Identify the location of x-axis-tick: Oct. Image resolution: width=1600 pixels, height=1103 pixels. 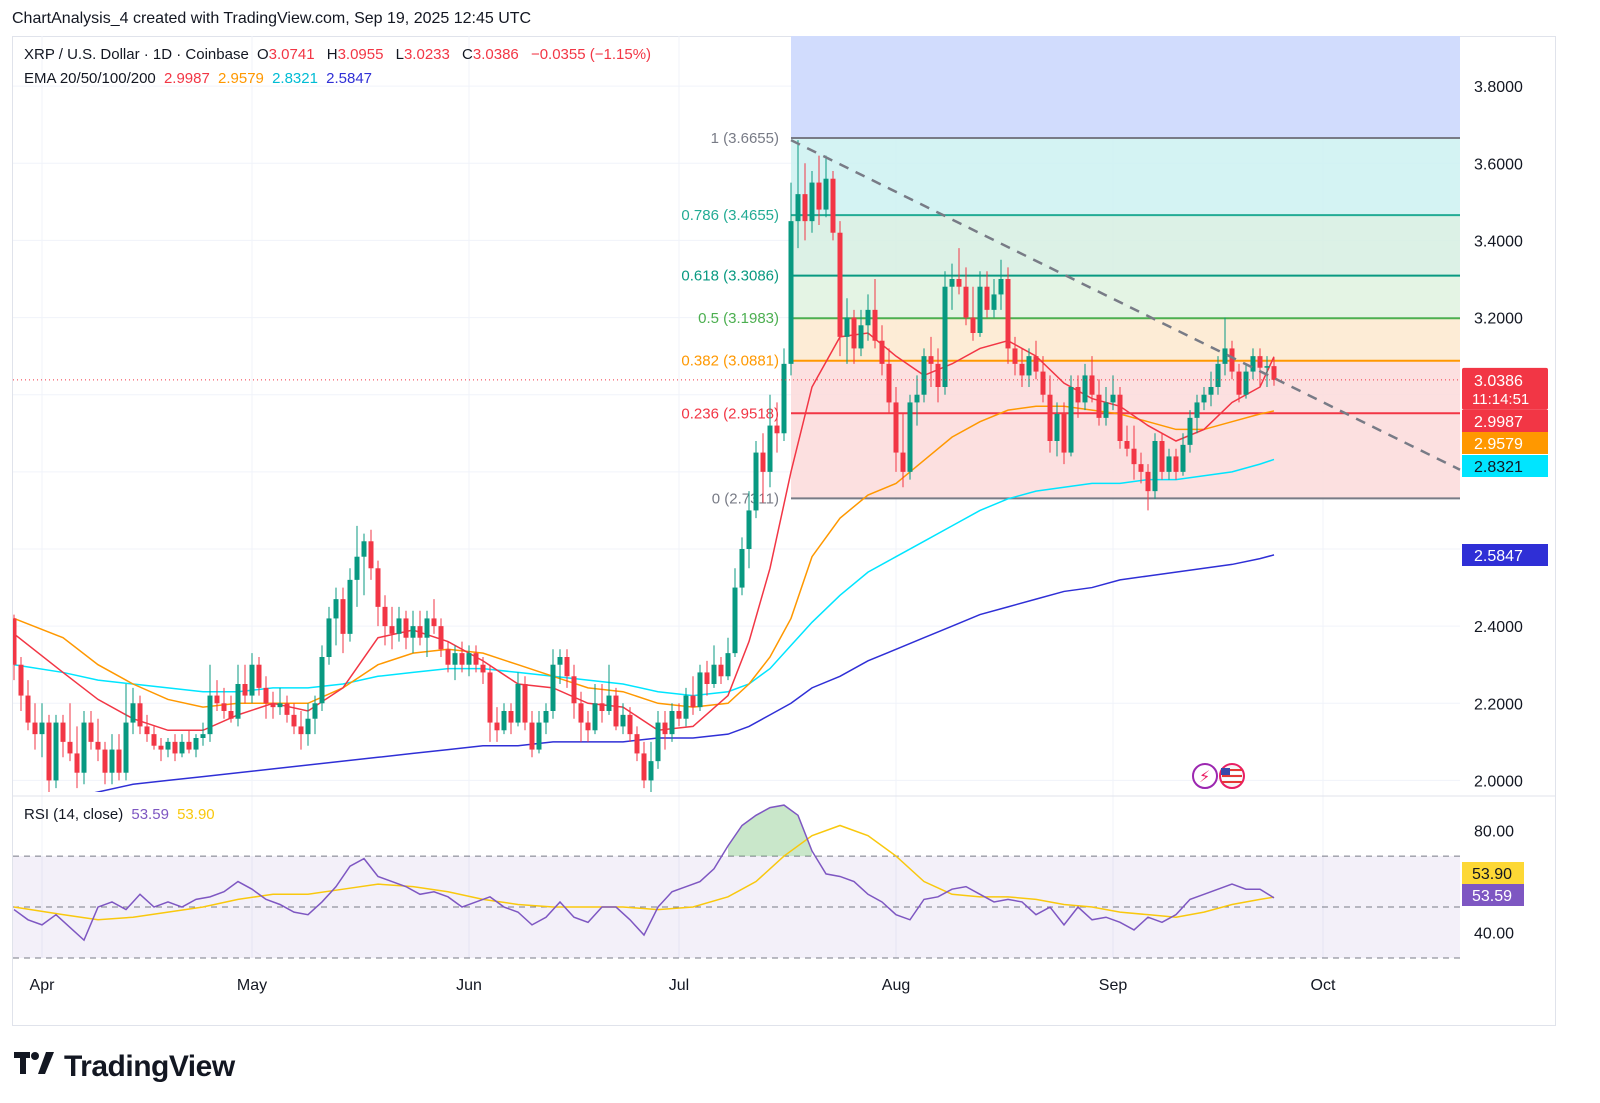
(1323, 985).